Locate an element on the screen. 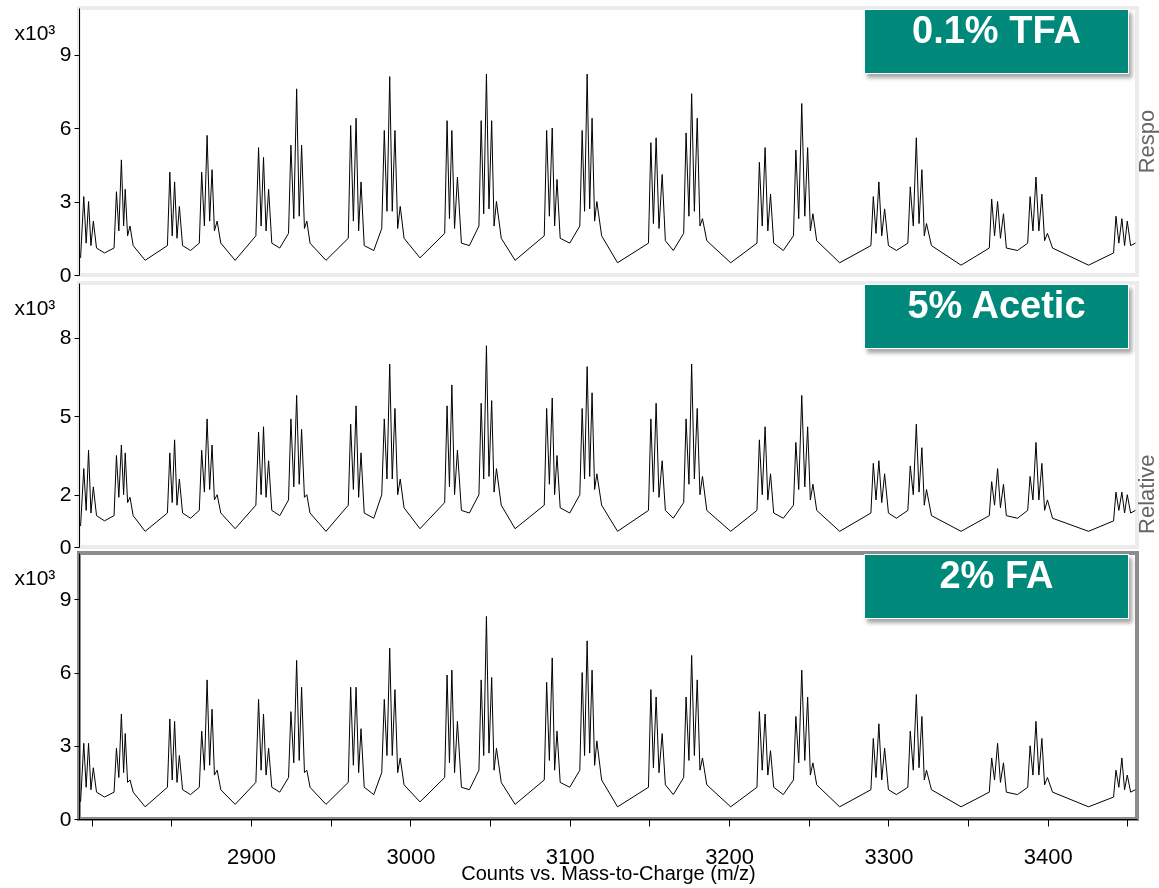  x-tick-label: 3400 is located at coordinates (1048, 856).